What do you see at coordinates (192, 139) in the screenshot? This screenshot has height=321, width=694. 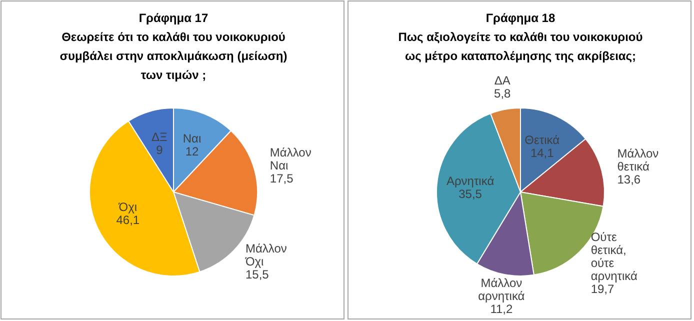 I see `slice-label: Ναι` at bounding box center [192, 139].